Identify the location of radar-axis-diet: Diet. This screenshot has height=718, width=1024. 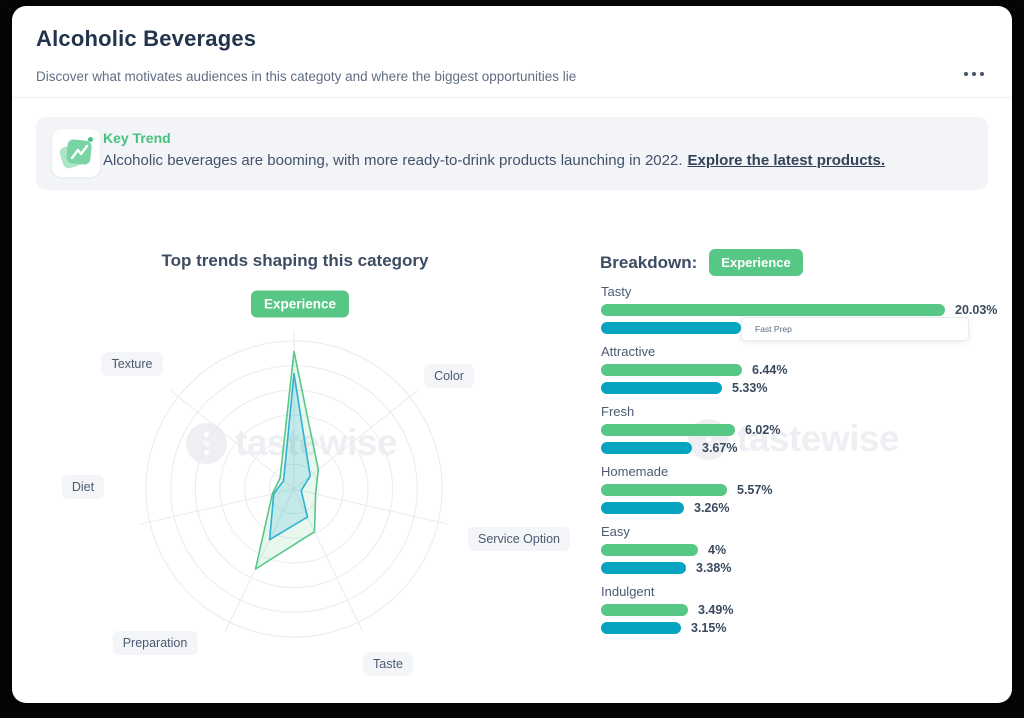
(83, 487).